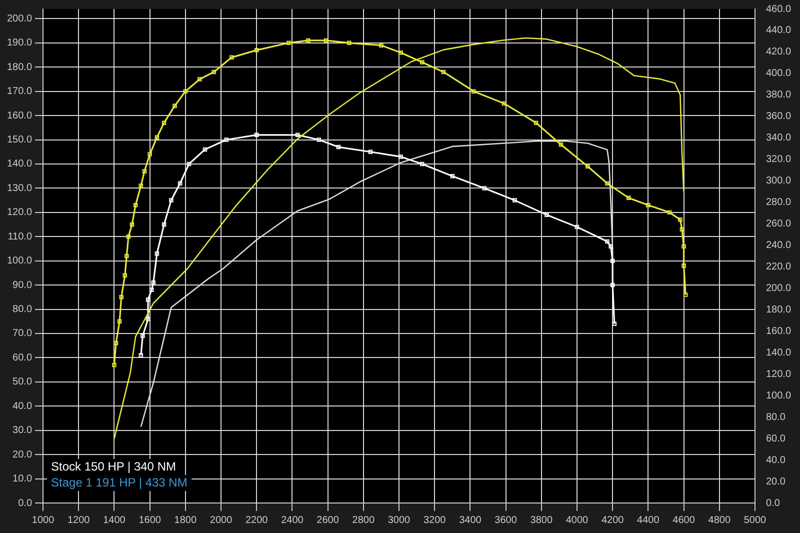  Describe the element at coordinates (779, 331) in the screenshot. I see `y2-tick-label: 160.0` at that location.